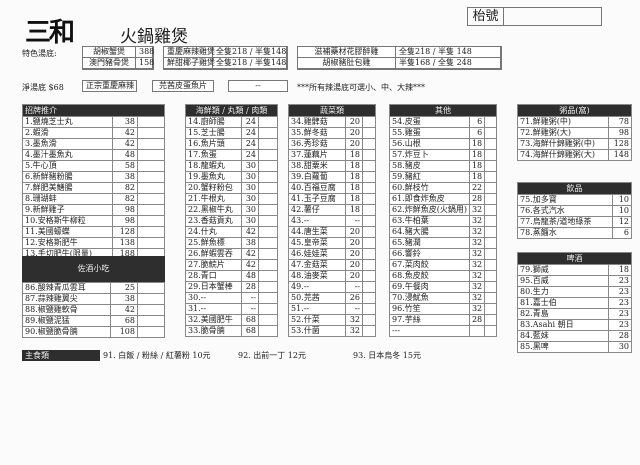 The image size is (640, 465). Describe the element at coordinates (443, 254) in the screenshot. I see `menu-row: 66.響鈴 32` at that location.